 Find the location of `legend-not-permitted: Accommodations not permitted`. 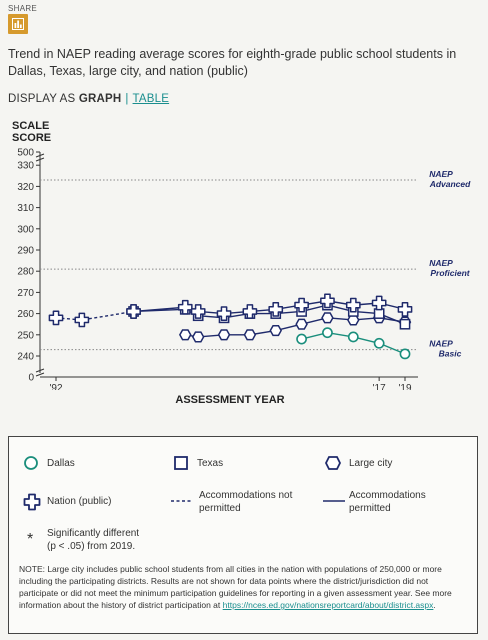

legend-not-permitted: Accommodations not permitted is located at coordinates (245, 502).